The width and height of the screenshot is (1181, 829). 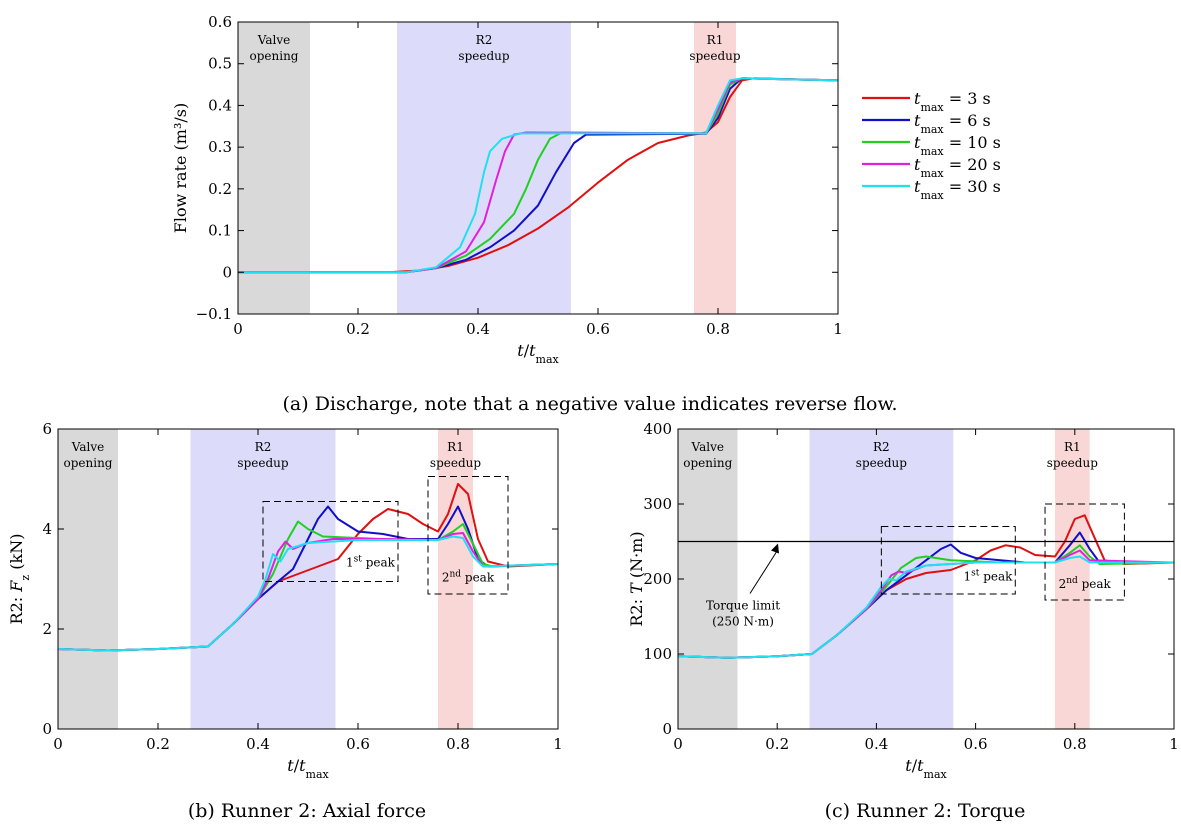 I want to click on torque-limit-arrow, so click(x=764, y=571).